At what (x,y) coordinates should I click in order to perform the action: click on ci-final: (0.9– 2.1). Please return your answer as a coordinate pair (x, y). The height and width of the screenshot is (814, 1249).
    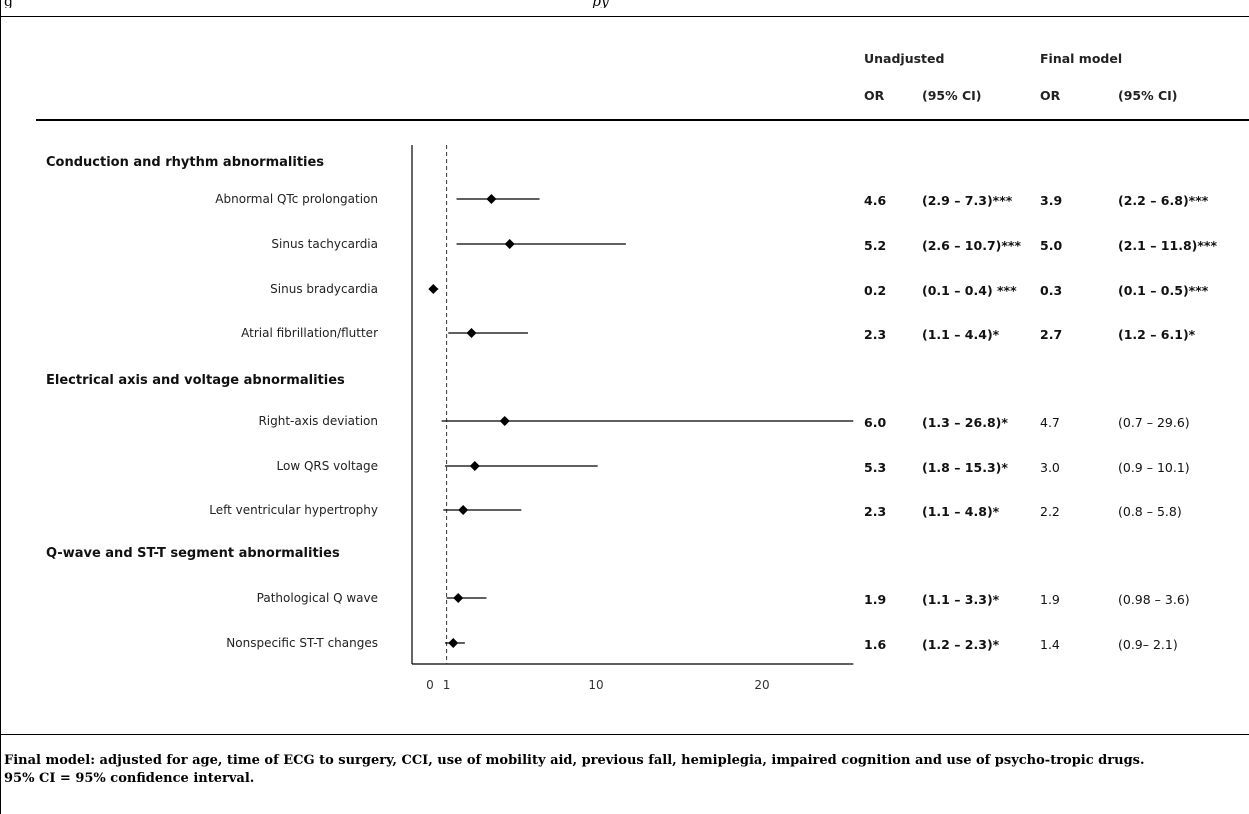
    Looking at the image, I should click on (1148, 644).